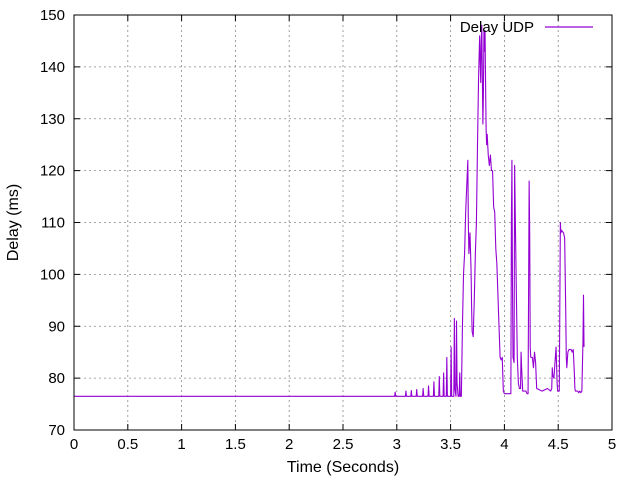 The image size is (640, 480). I want to click on y-axis-title: Delay (ms), so click(13, 222).